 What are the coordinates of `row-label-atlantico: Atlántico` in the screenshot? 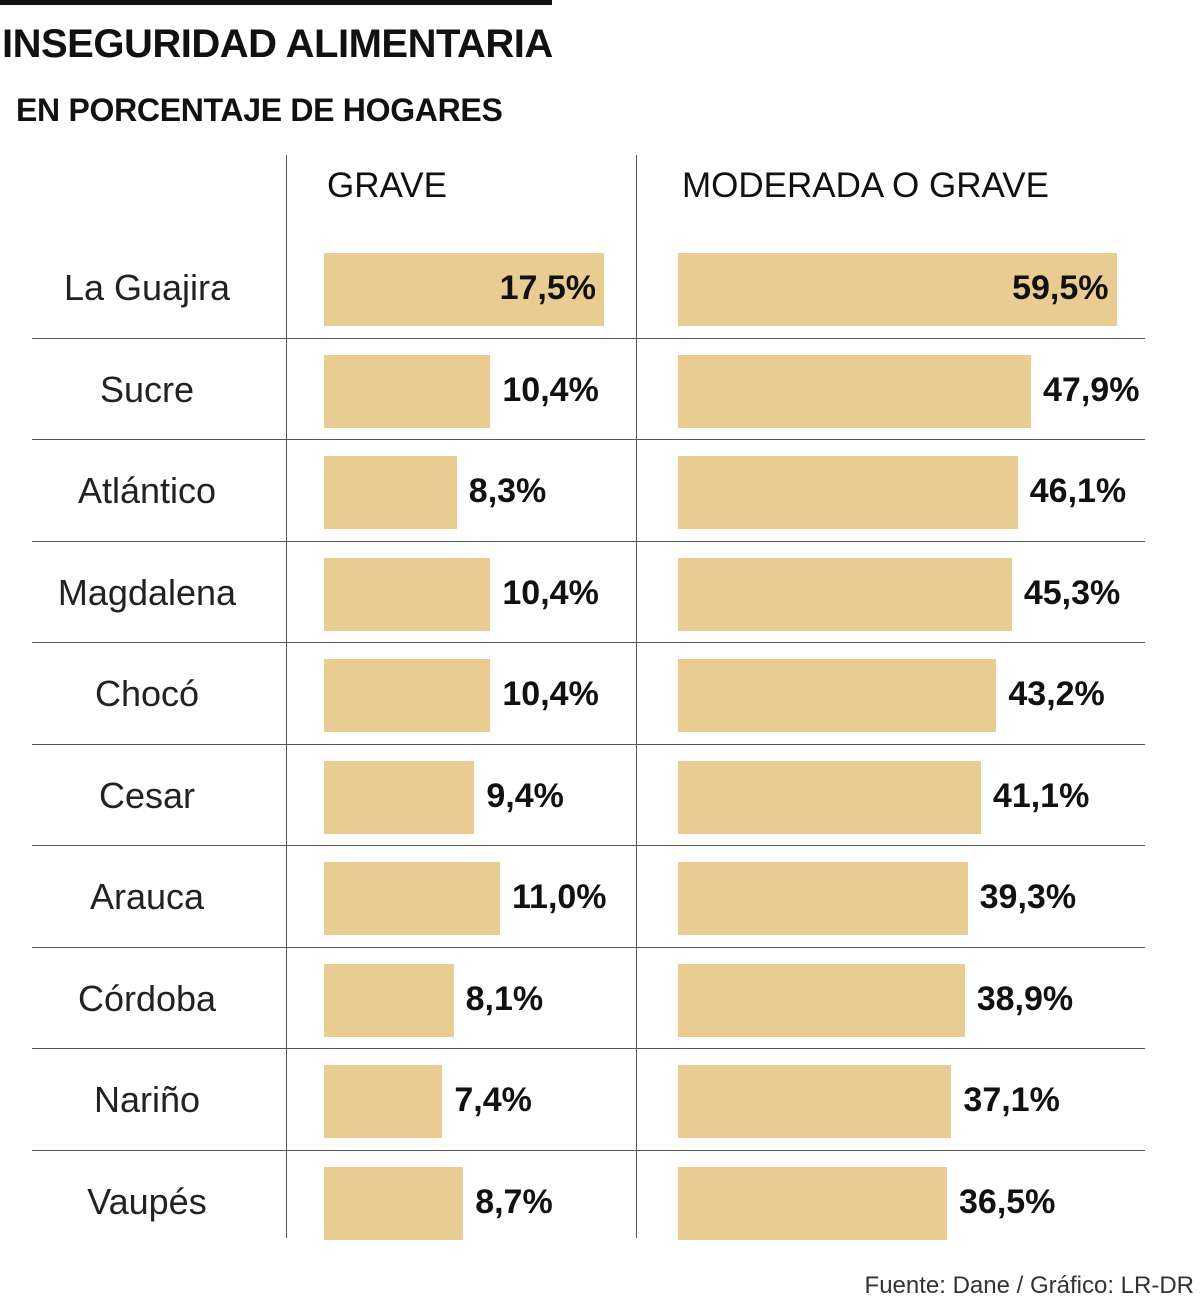 It's located at (147, 490).